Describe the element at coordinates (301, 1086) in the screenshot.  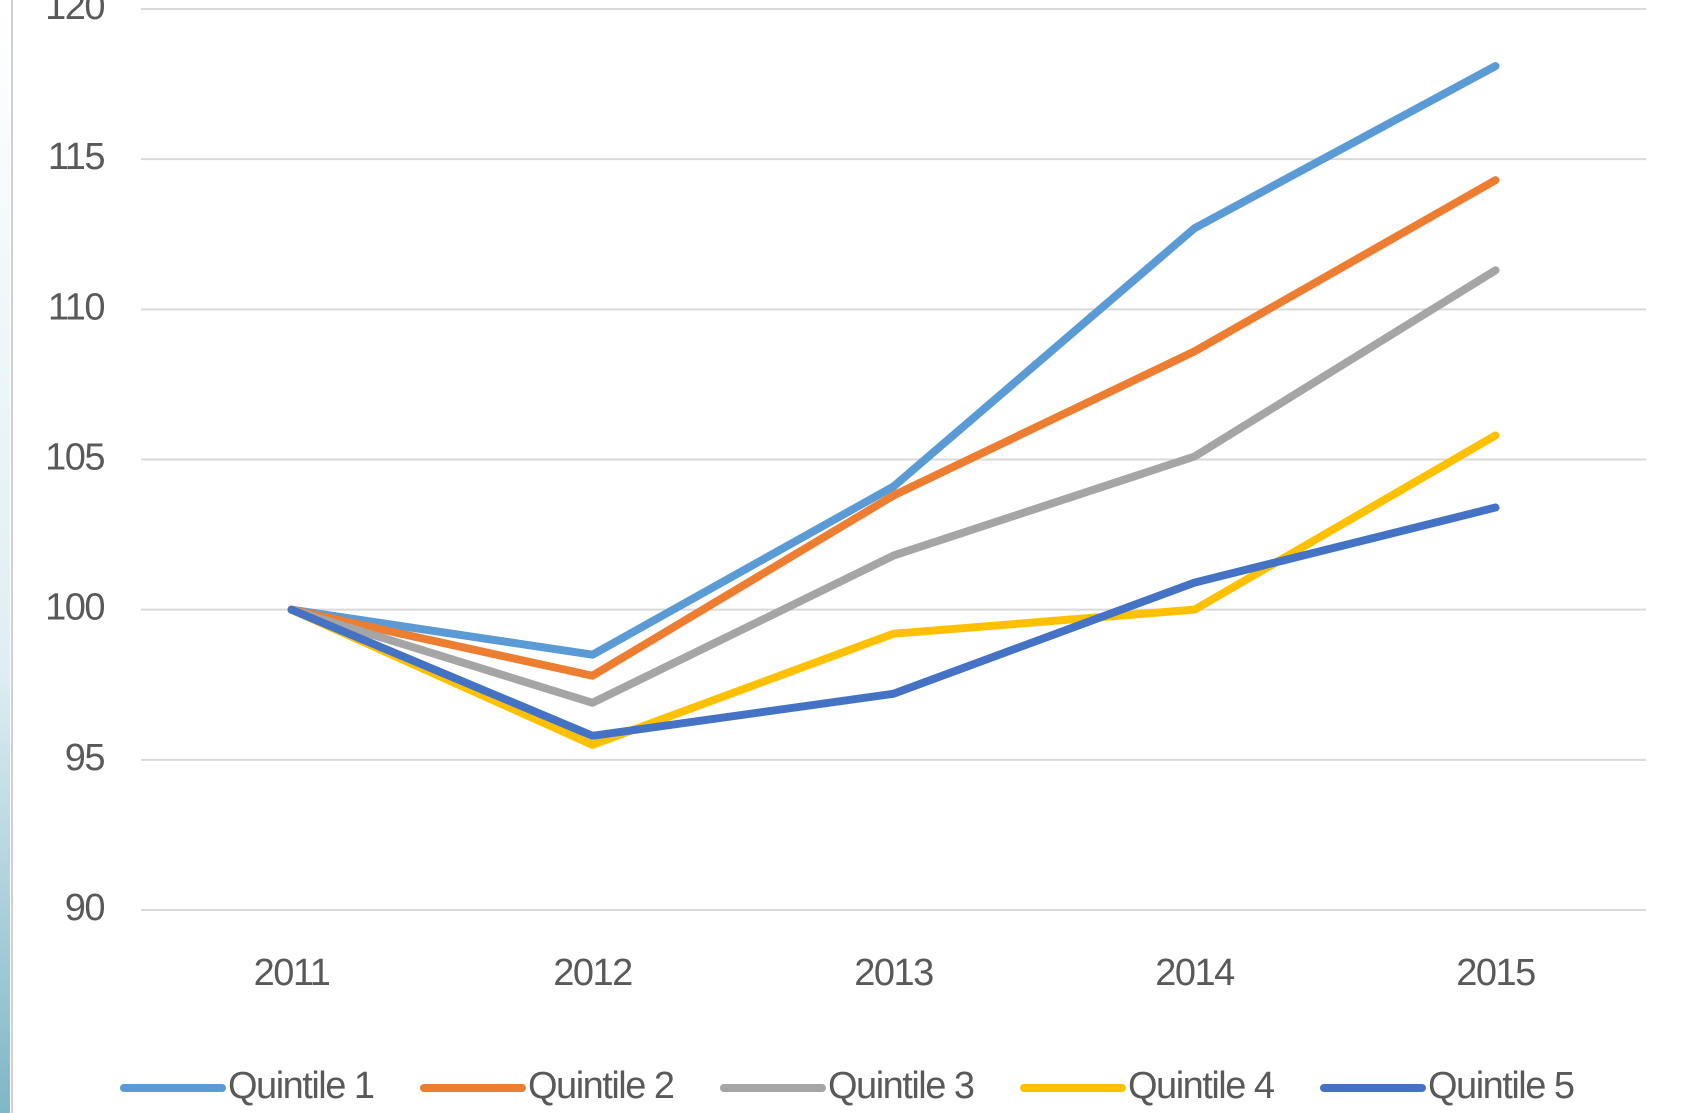
I see `legend-label: Quintile 1` at that location.